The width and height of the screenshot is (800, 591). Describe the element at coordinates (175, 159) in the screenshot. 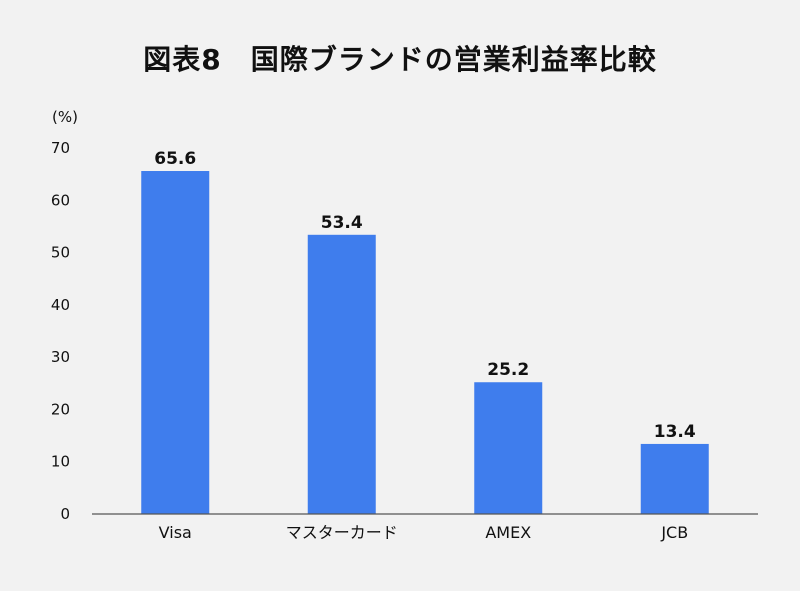

I see `data-label: 65.6` at that location.